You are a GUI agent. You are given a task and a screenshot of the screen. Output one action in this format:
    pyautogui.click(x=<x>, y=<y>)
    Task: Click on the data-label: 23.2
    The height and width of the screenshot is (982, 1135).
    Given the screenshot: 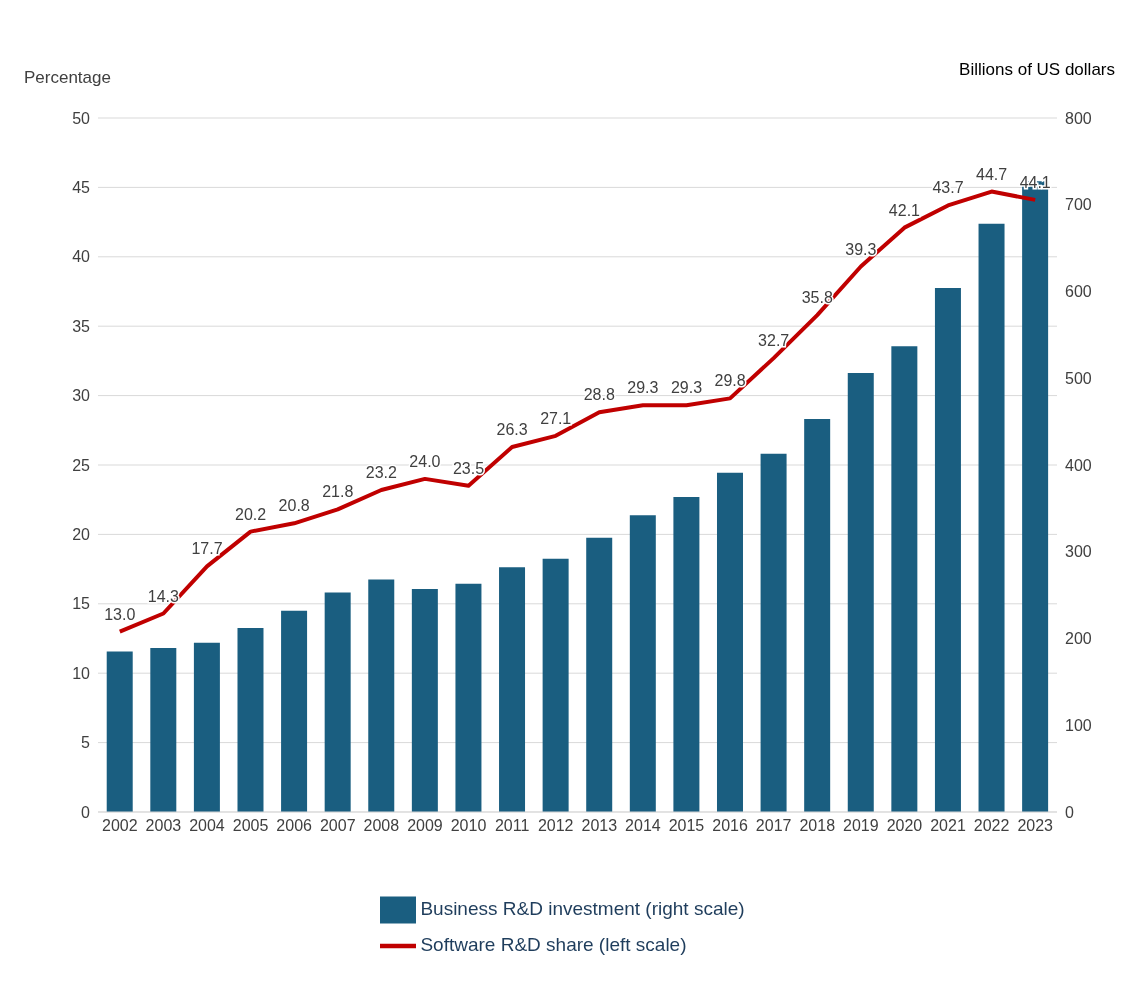 What is the action you would take?
    pyautogui.click(x=381, y=472)
    